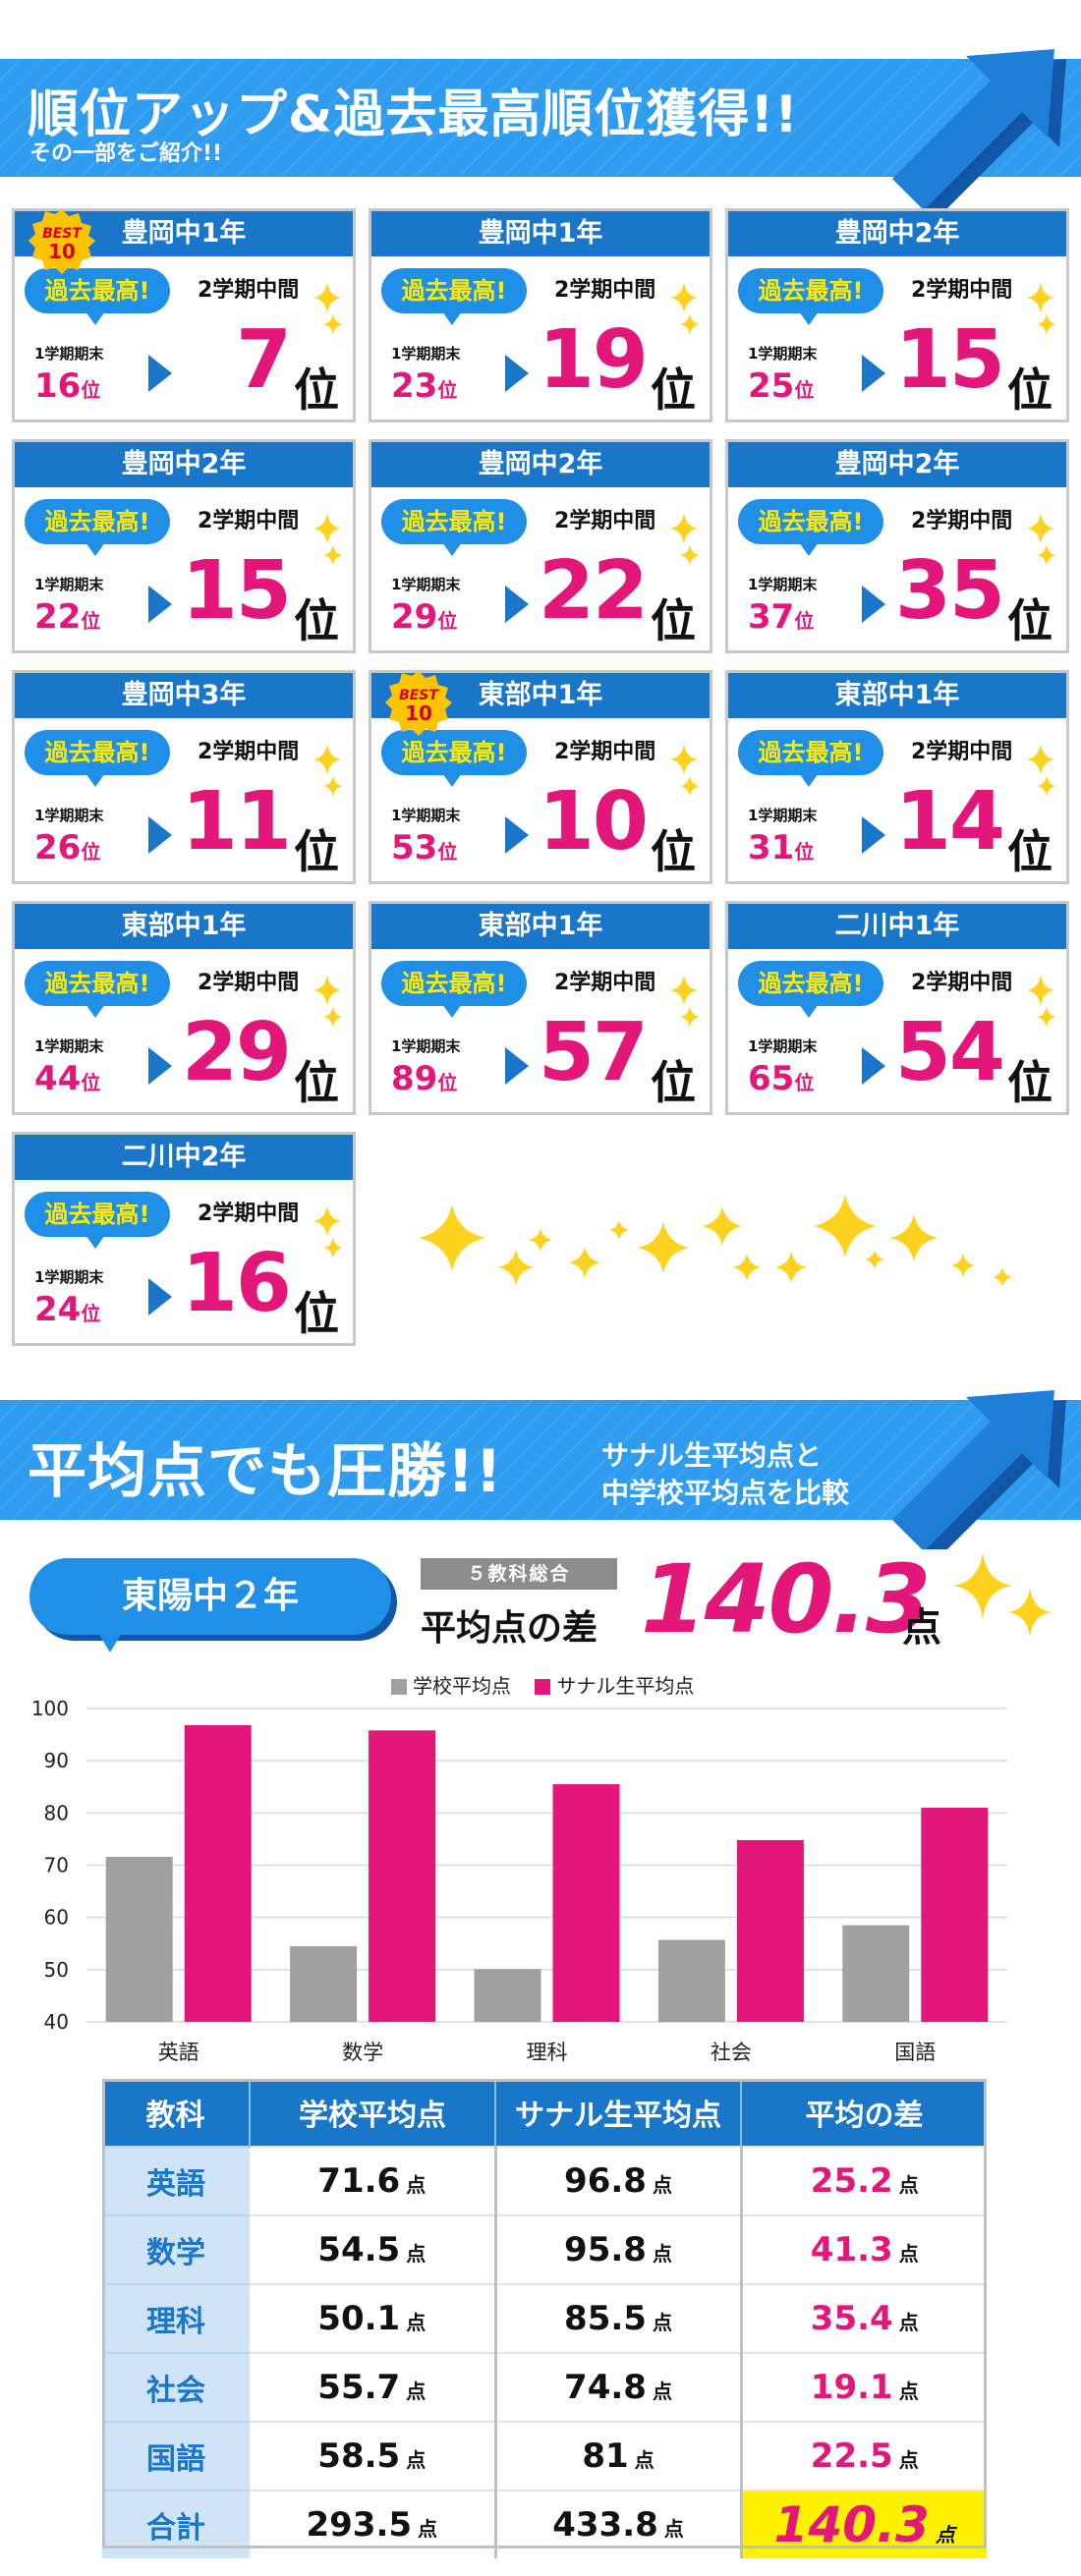  I want to click on up-arrow-icon, so click(979, 1469).